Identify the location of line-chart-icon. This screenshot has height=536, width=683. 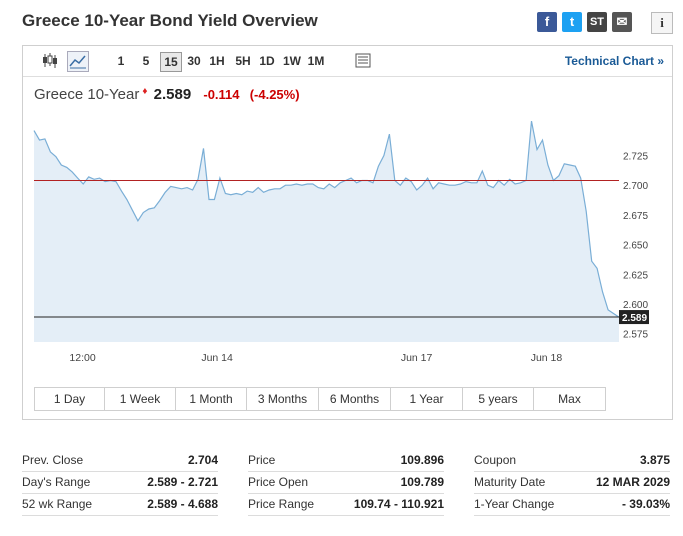
(78, 61).